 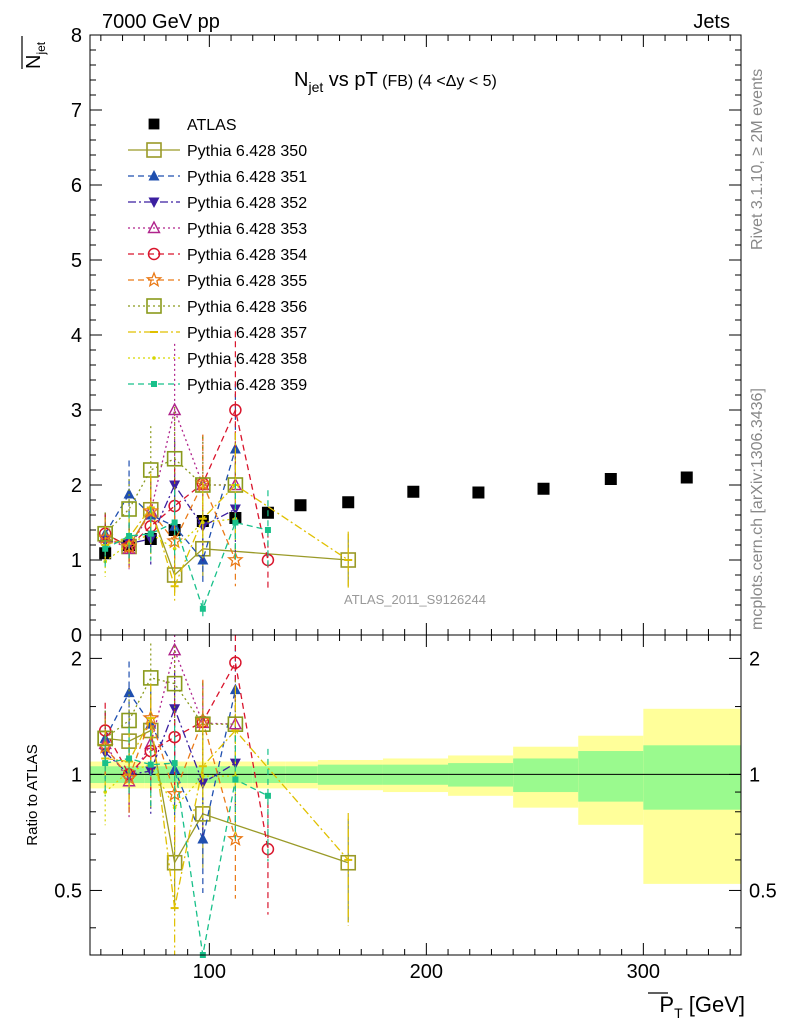 What do you see at coordinates (68, 891) in the screenshot?
I see `y-tick-label: 0.5` at bounding box center [68, 891].